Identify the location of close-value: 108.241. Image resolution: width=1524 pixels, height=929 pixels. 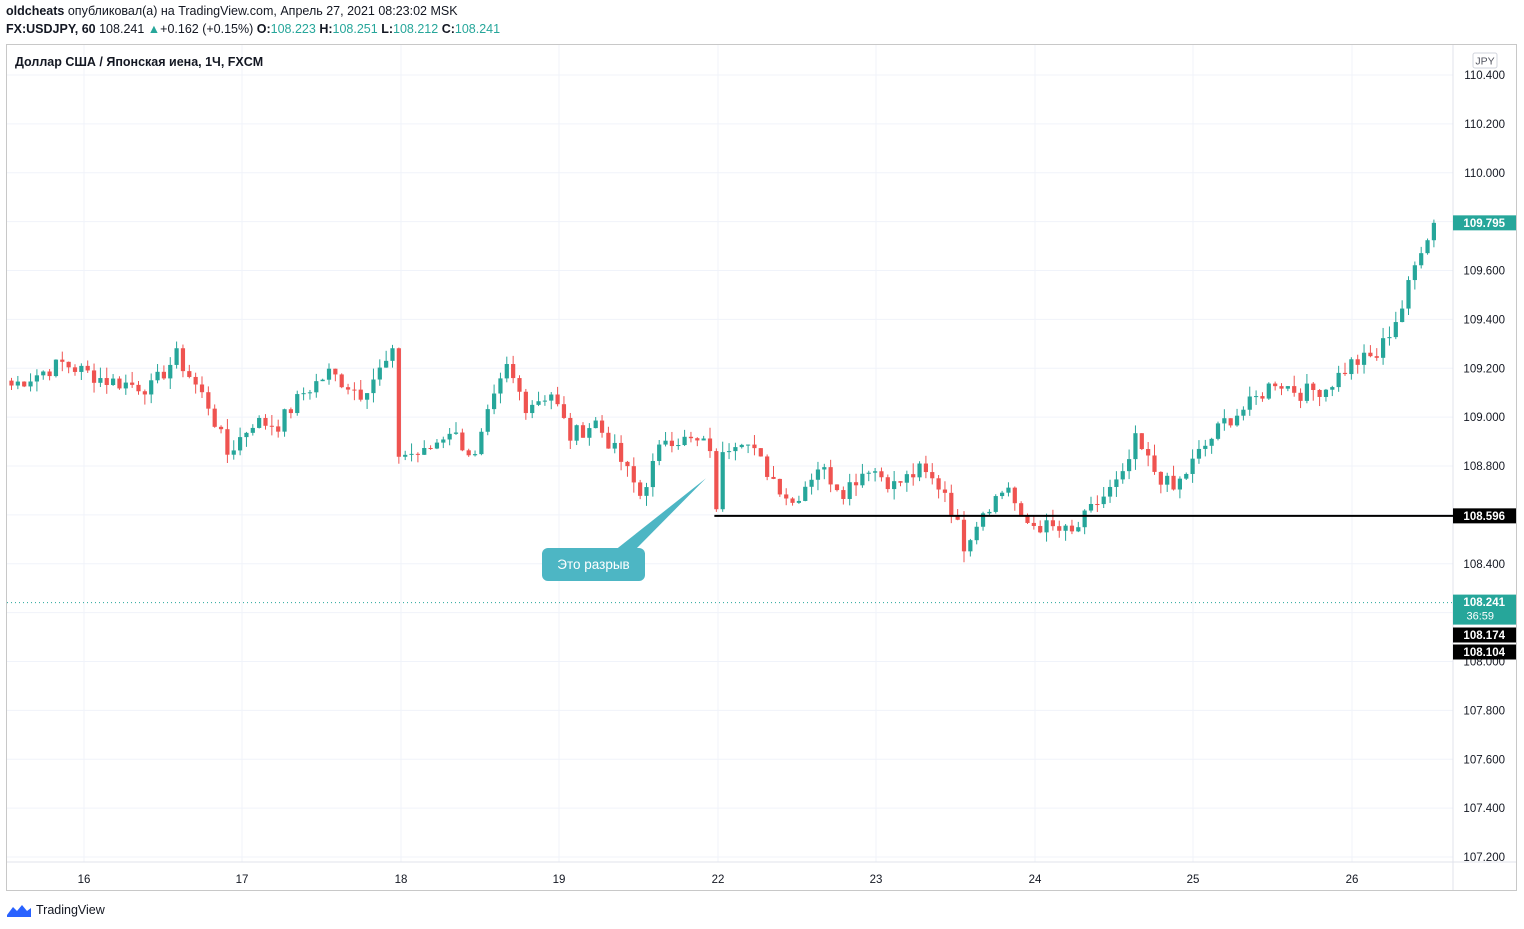
(477, 29).